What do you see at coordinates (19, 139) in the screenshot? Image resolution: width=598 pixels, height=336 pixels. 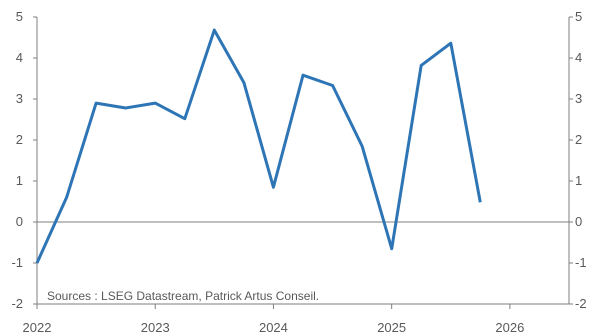 I see `y-tick-label-left: 2` at bounding box center [19, 139].